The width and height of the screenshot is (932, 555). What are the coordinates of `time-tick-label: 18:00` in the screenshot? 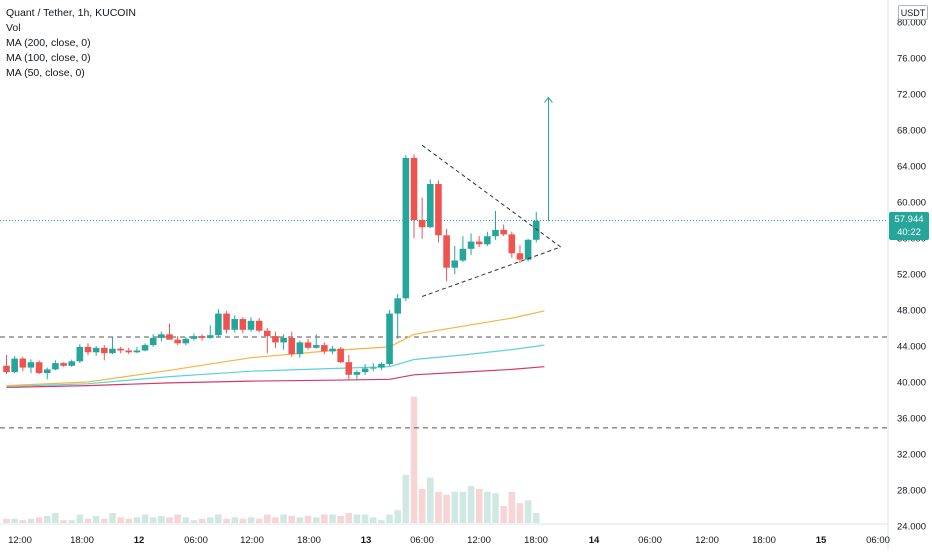 It's located at (309, 540).